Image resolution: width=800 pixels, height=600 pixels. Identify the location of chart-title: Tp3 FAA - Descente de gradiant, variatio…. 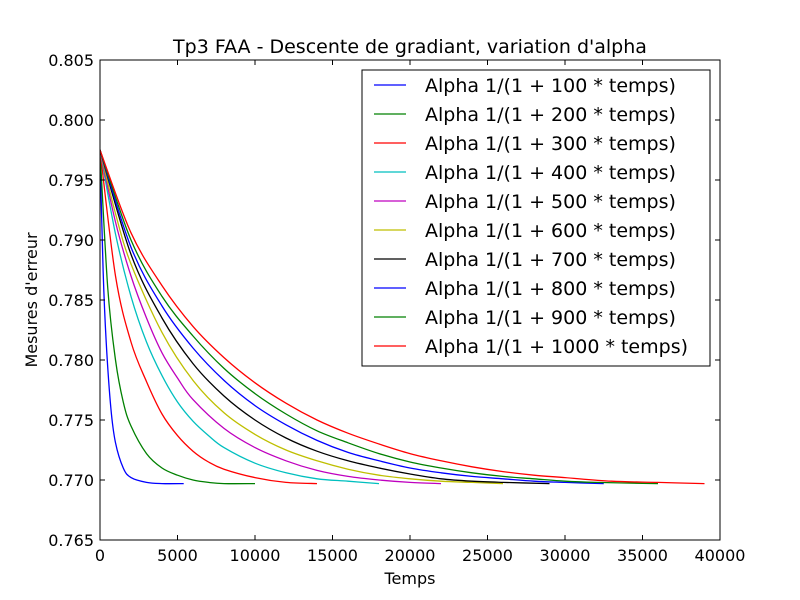
(409, 47).